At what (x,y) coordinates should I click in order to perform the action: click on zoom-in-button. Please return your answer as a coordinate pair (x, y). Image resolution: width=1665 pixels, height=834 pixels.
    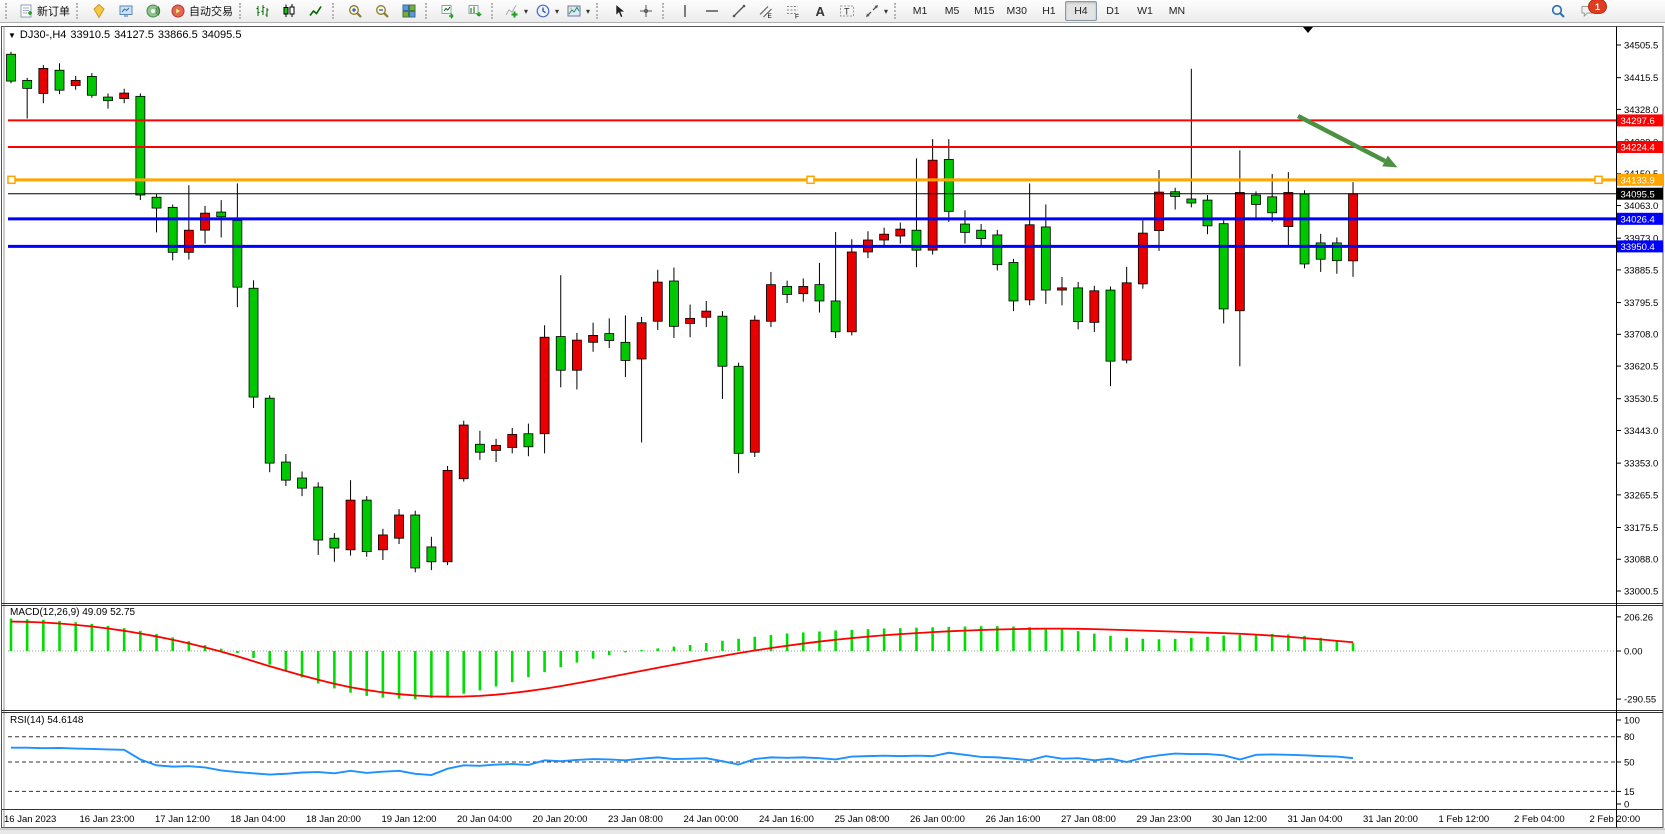
    Looking at the image, I should click on (355, 11).